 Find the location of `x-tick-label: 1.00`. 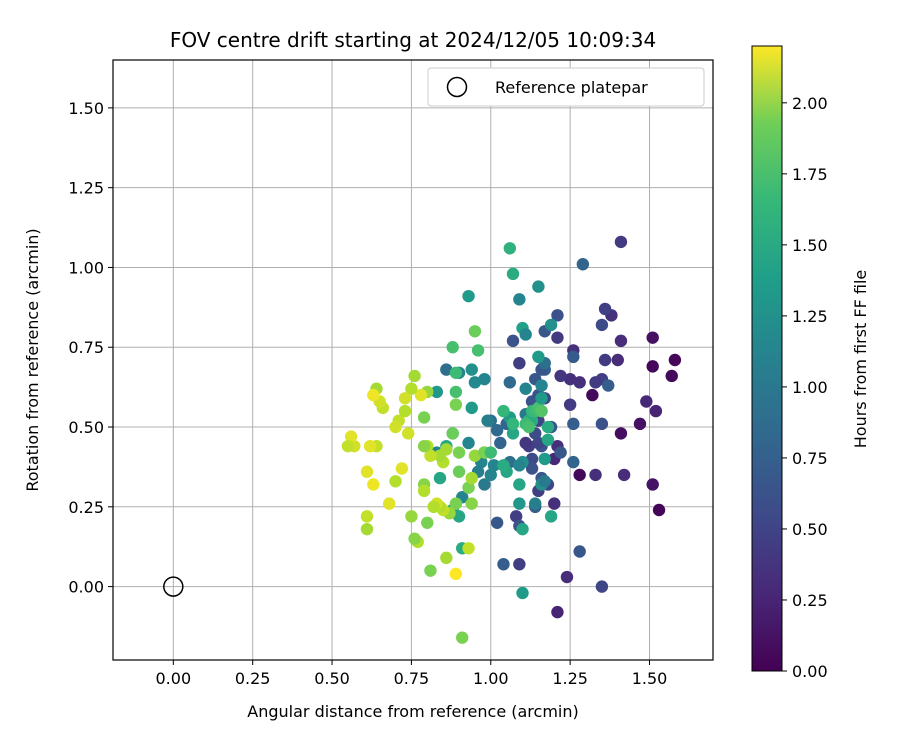

x-tick-label: 1.00 is located at coordinates (491, 678).